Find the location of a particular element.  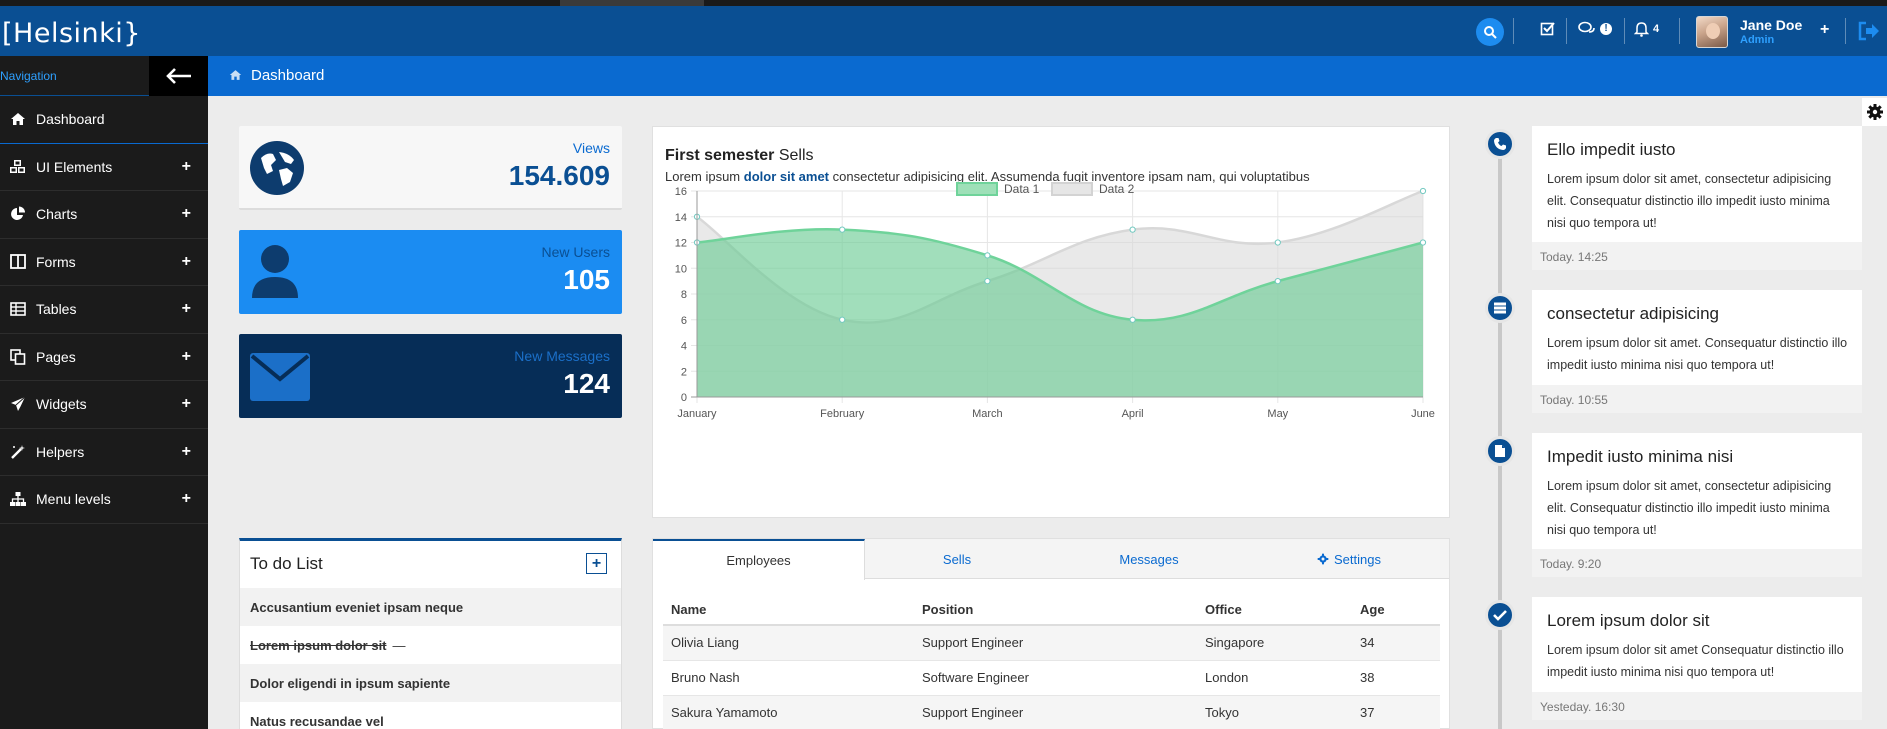

table-cell: Support Engineer is located at coordinates (1055, 712).